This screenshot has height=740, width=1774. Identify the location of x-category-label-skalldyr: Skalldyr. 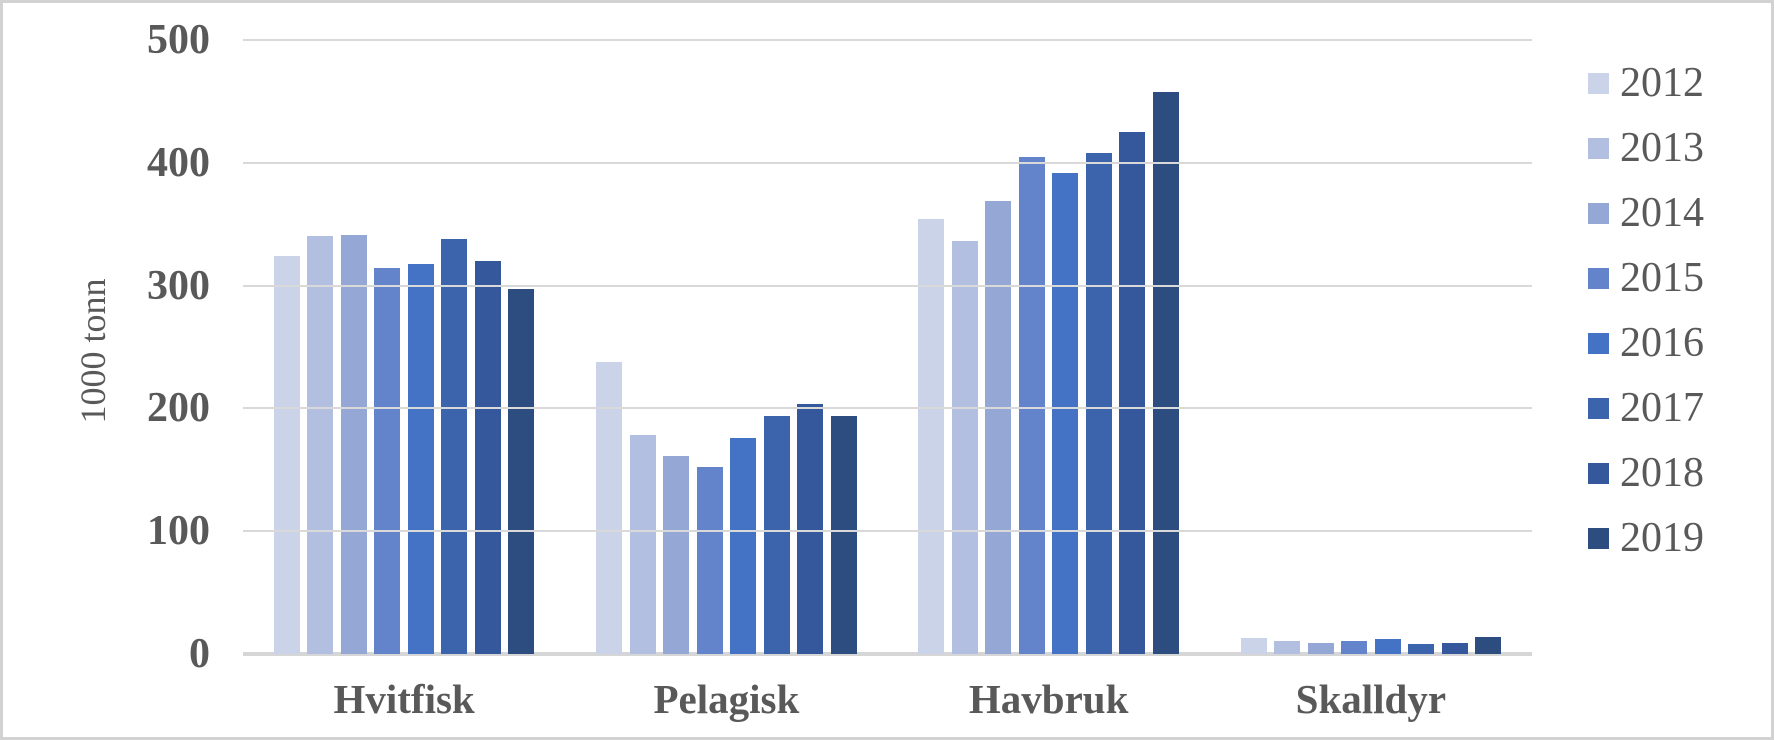
(1371, 699).